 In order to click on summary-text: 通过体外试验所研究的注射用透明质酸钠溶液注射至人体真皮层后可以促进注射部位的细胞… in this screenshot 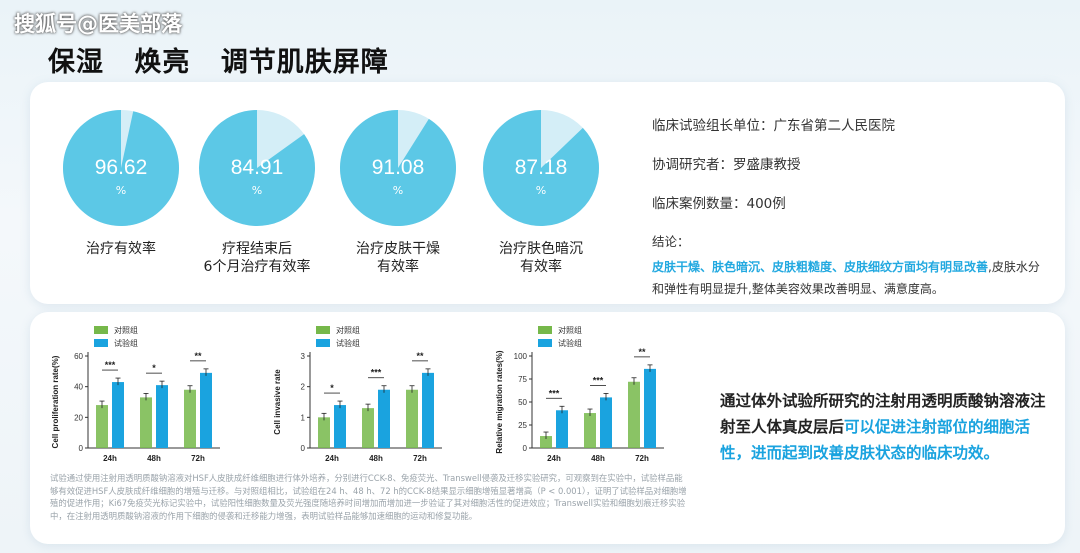, I will do `click(885, 427)`.